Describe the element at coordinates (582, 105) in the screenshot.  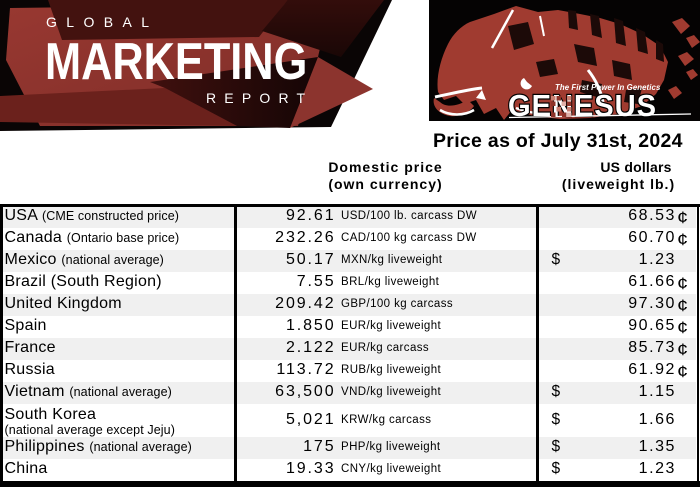
I see `svg-text: GENESUS` at that location.